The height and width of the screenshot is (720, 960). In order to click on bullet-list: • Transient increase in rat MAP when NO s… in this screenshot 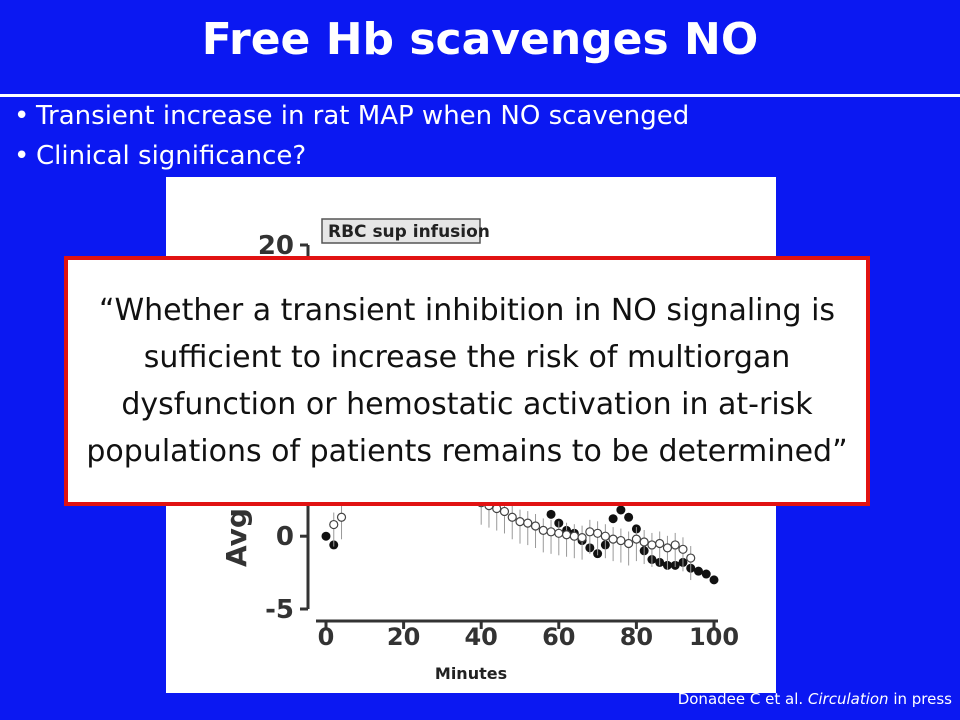, I will do `click(351, 136)`.